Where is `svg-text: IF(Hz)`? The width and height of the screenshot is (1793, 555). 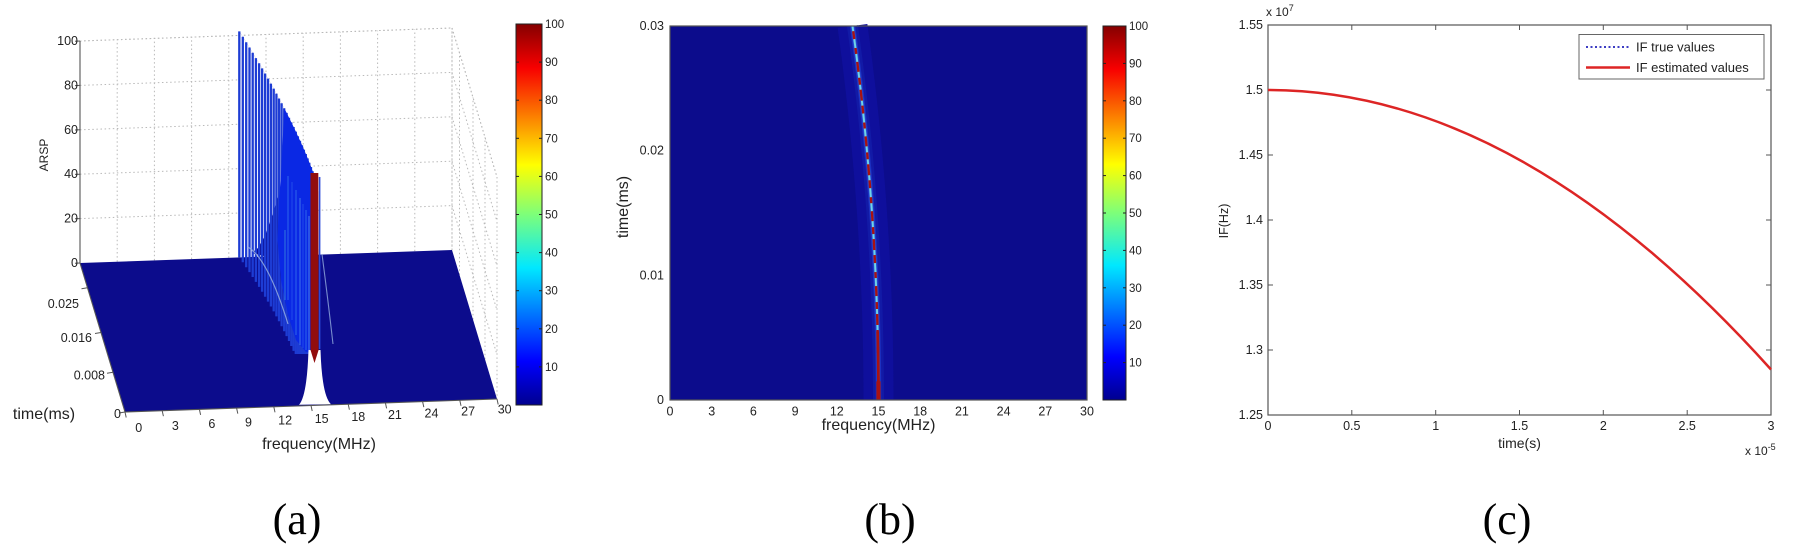
svg-text: IF(Hz) is located at coordinates (1224, 221).